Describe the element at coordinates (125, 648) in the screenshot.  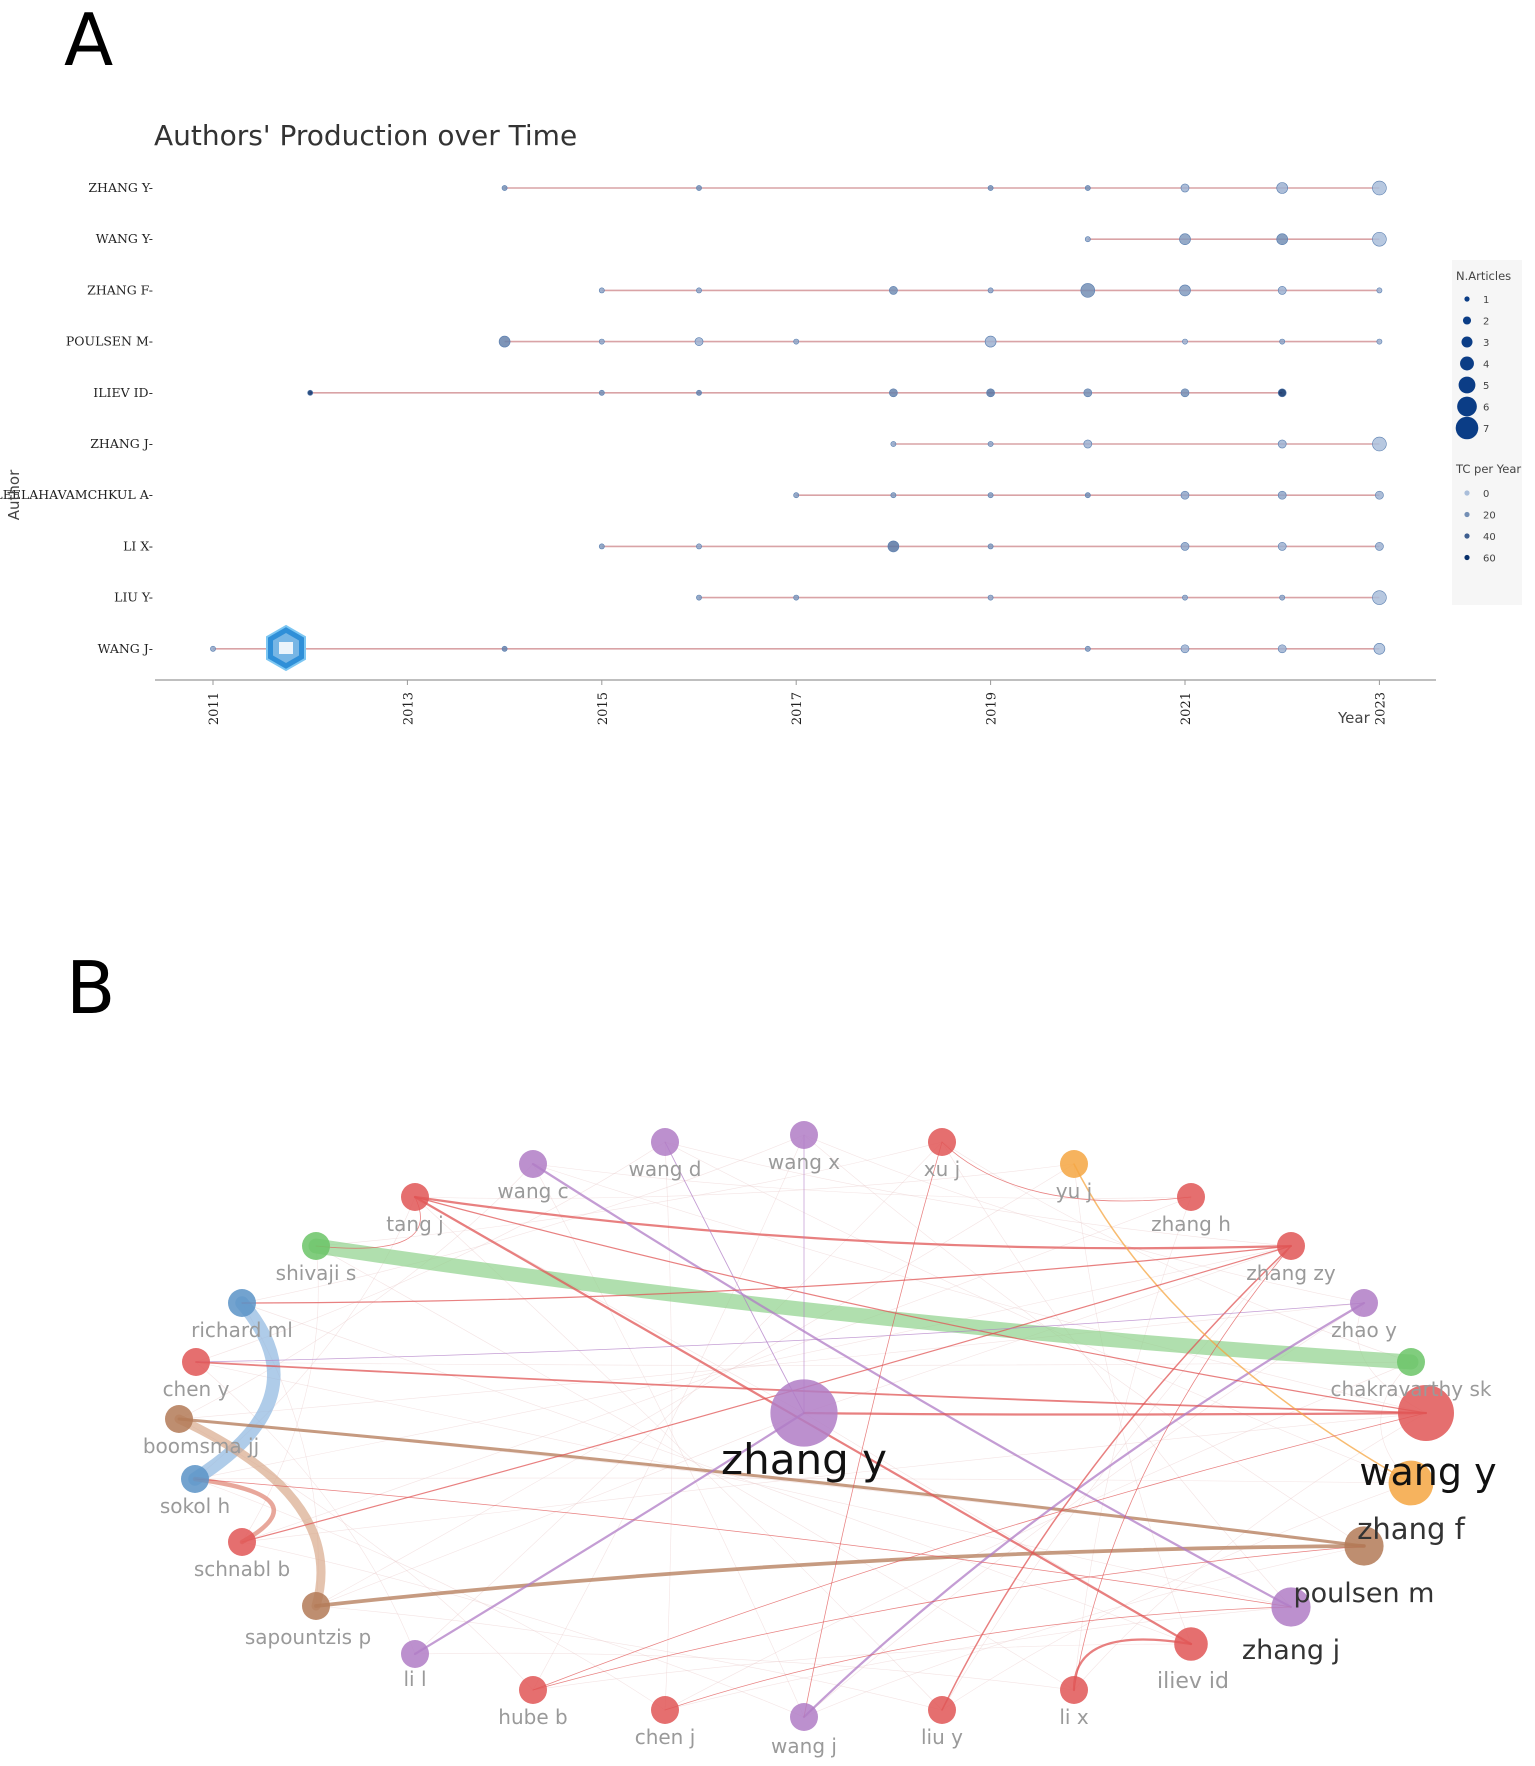
I see `author-label-wang-j: WANG J-` at that location.